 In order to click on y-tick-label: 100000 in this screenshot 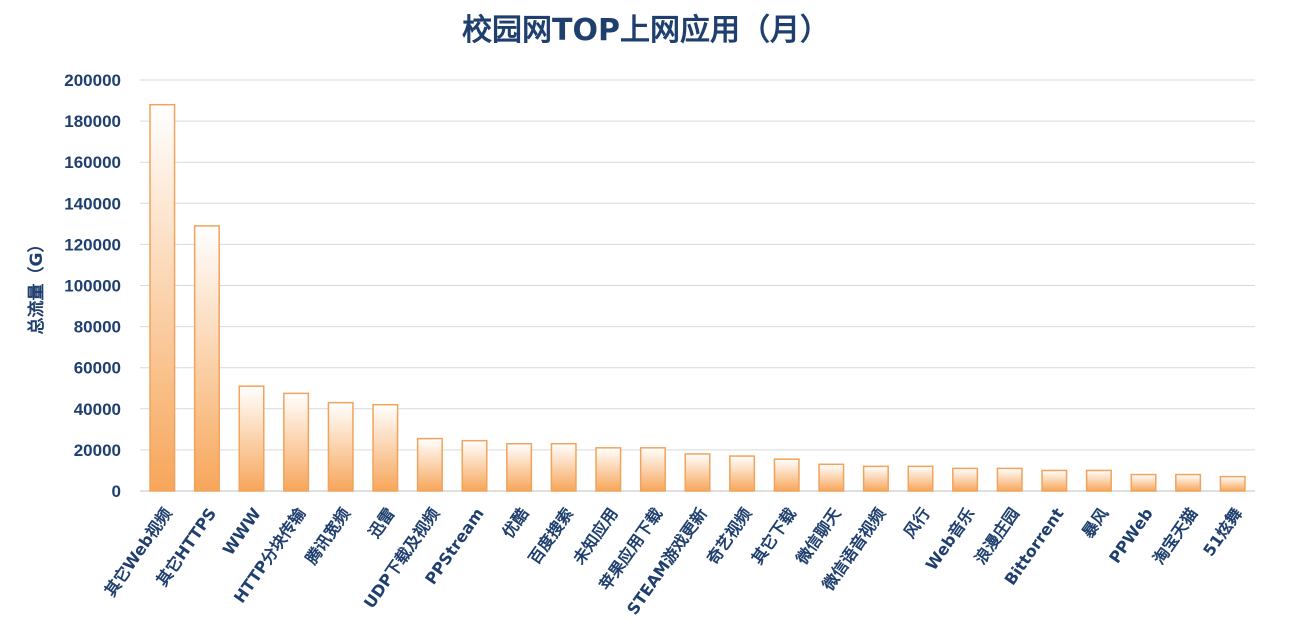, I will do `click(92, 286)`.